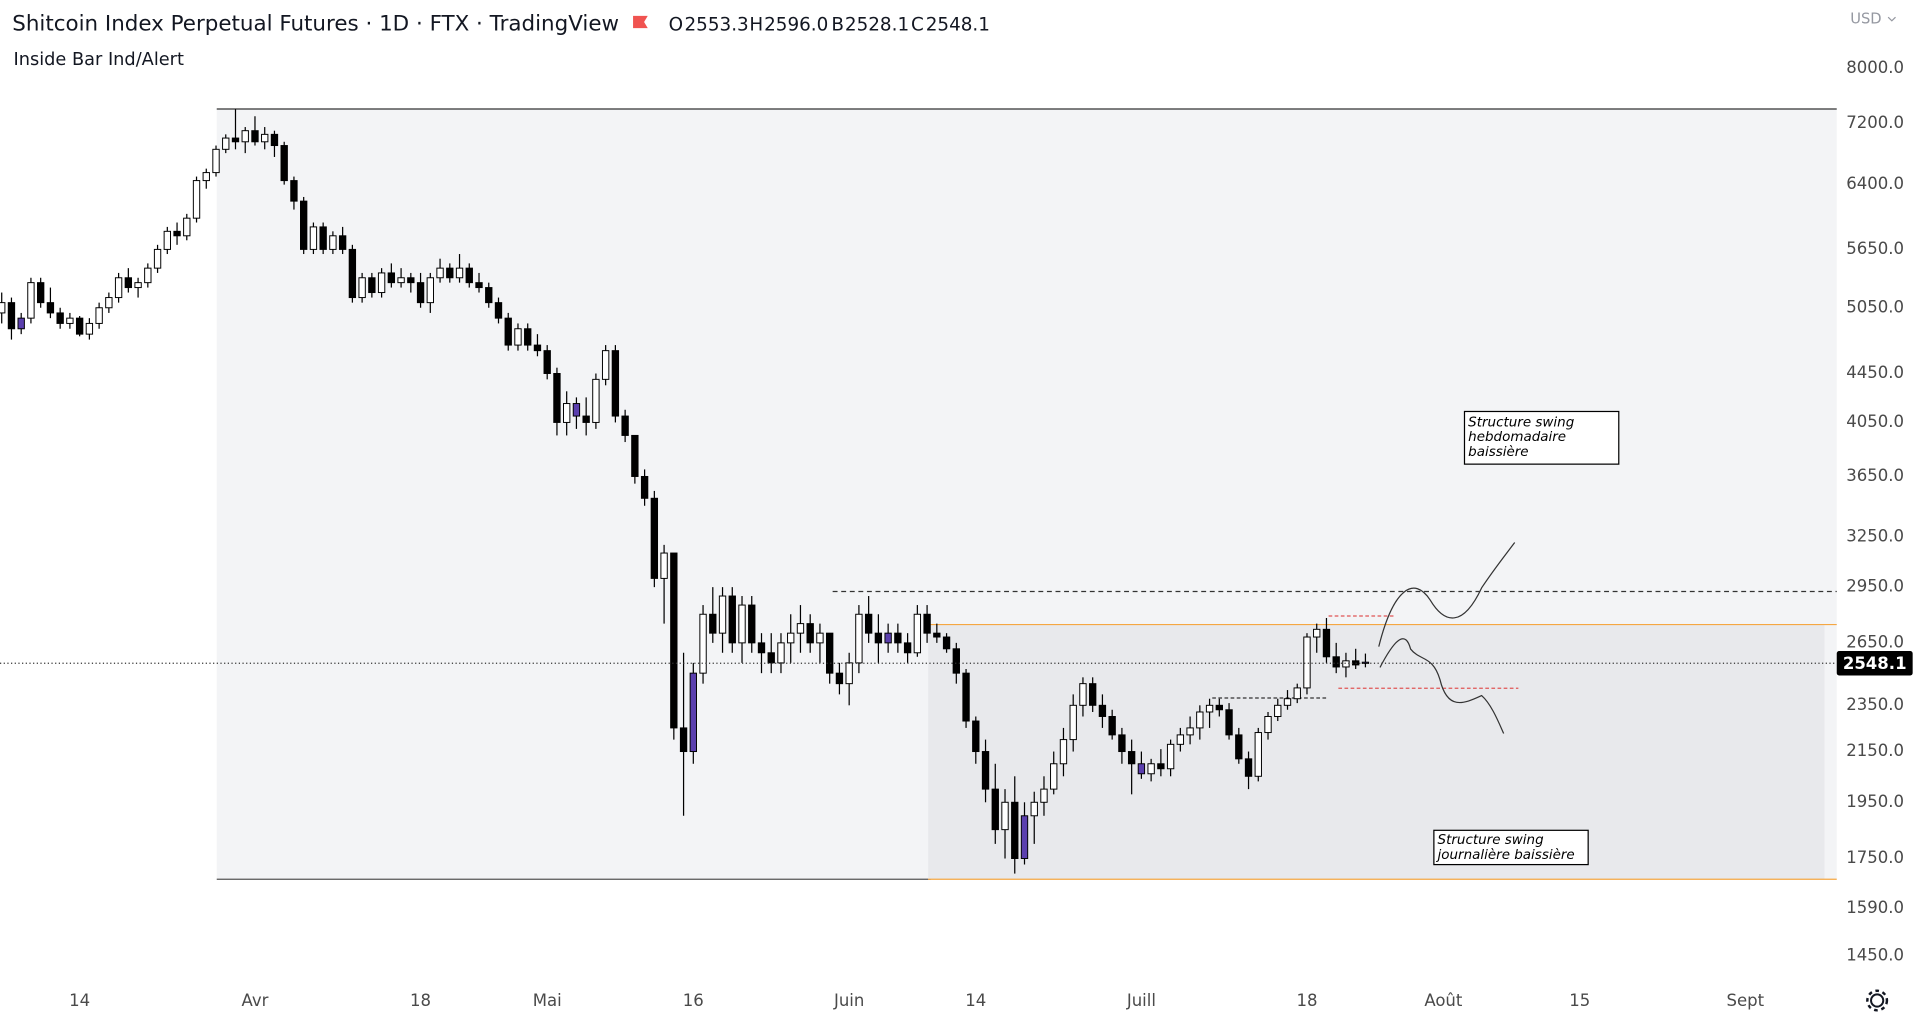  I want to click on y-tick-label: 5050.0, so click(1875, 306).